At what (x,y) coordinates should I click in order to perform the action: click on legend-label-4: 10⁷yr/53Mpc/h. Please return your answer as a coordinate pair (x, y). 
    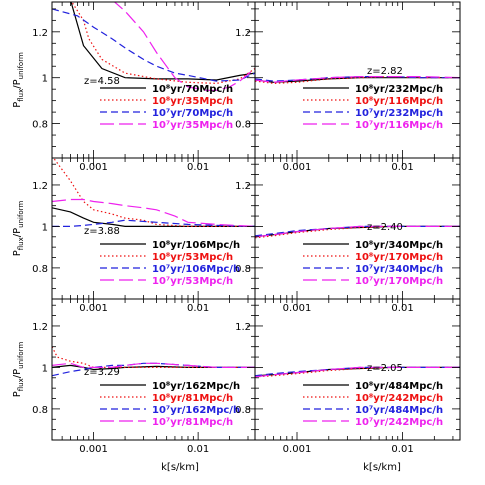
    Looking at the image, I should click on (192, 281).